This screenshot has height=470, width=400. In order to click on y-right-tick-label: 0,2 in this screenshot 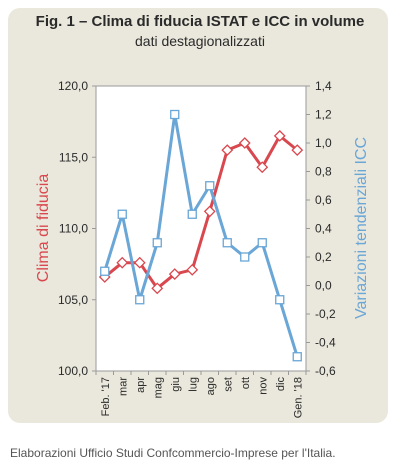, I will do `click(323, 257)`.